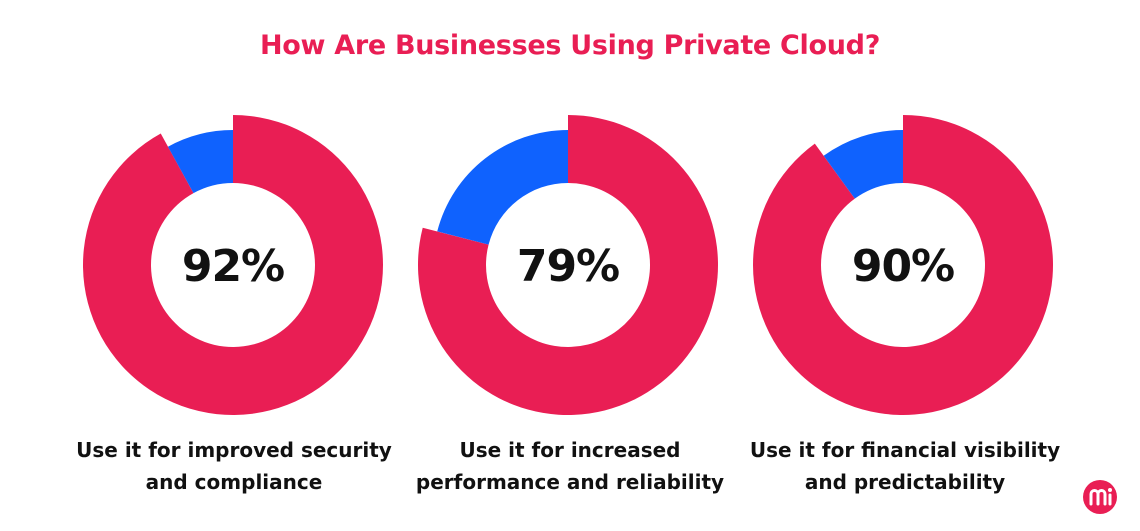  I want to click on chart-title: How Are Businesses Using Private Cloud?, so click(570, 45).